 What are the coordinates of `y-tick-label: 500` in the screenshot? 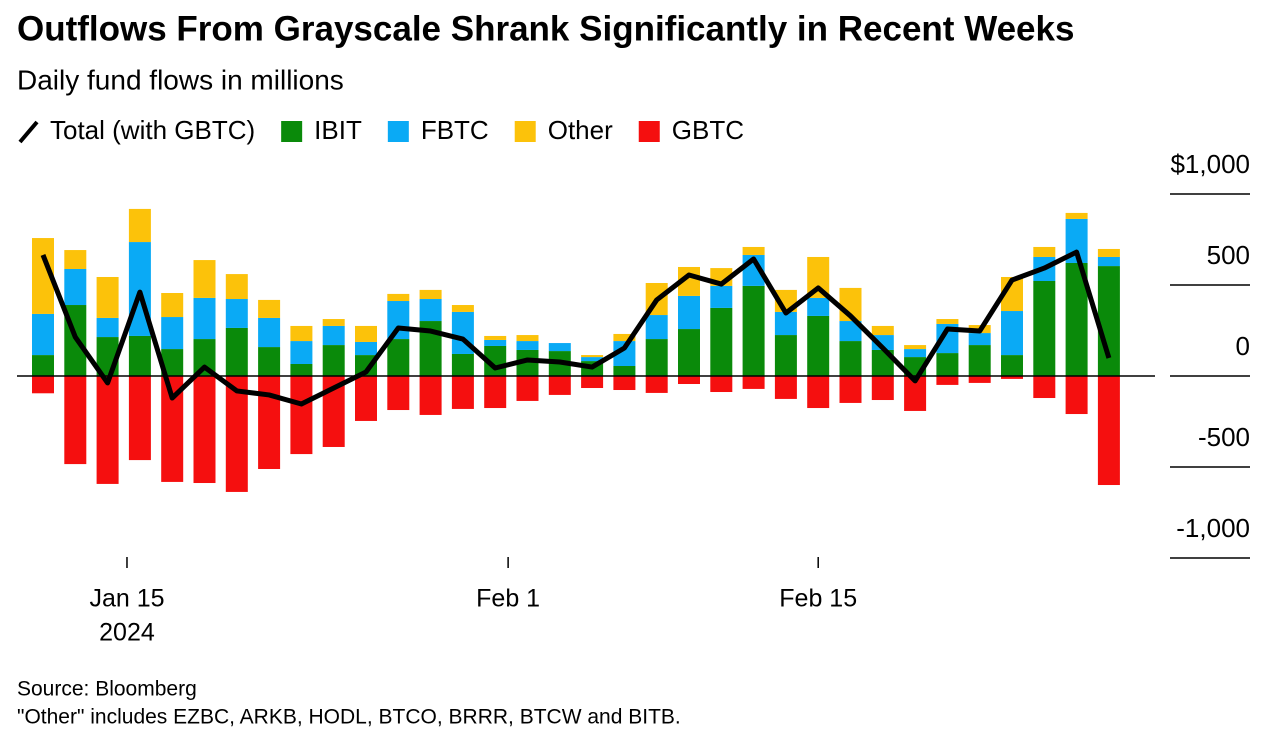 It's located at (1228, 255).